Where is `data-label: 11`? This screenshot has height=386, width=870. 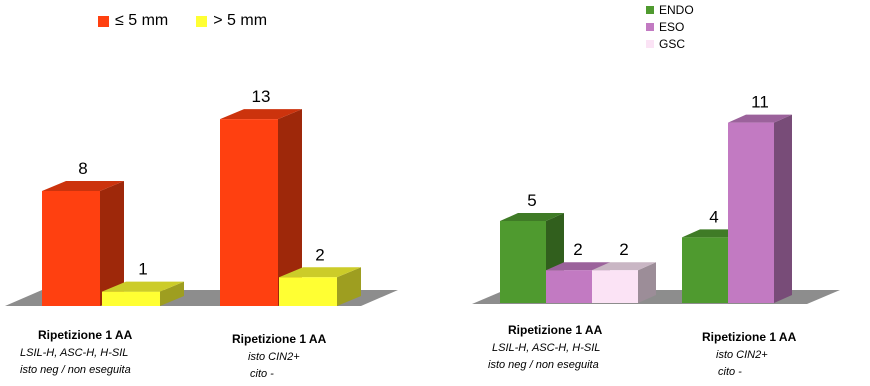
data-label: 11 is located at coordinates (760, 102).